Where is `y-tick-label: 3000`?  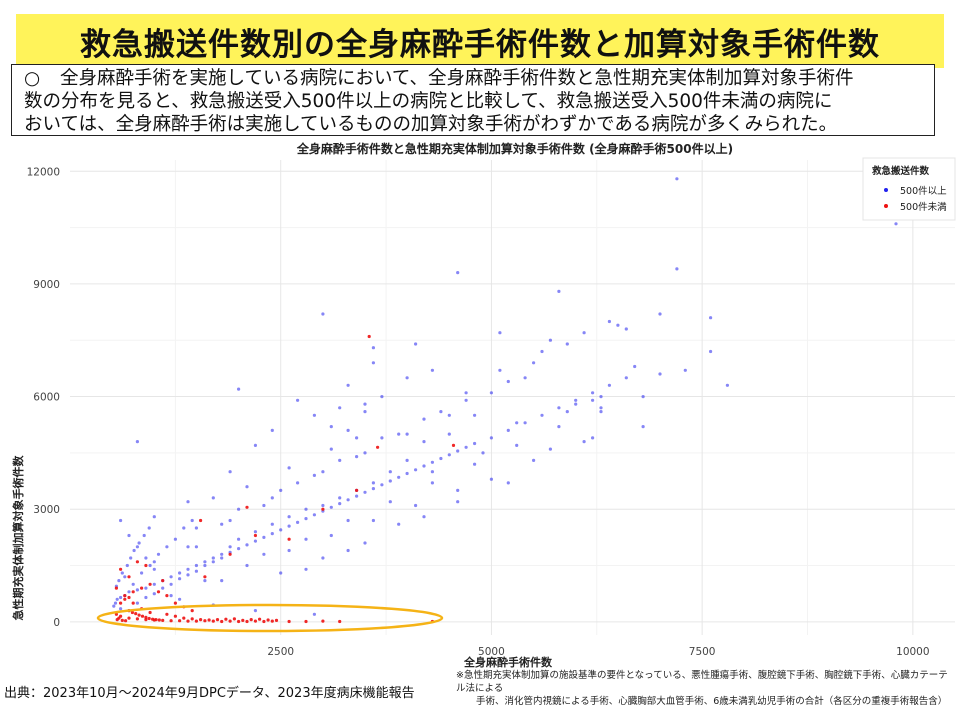 y-tick-label: 3000 is located at coordinates (46, 510).